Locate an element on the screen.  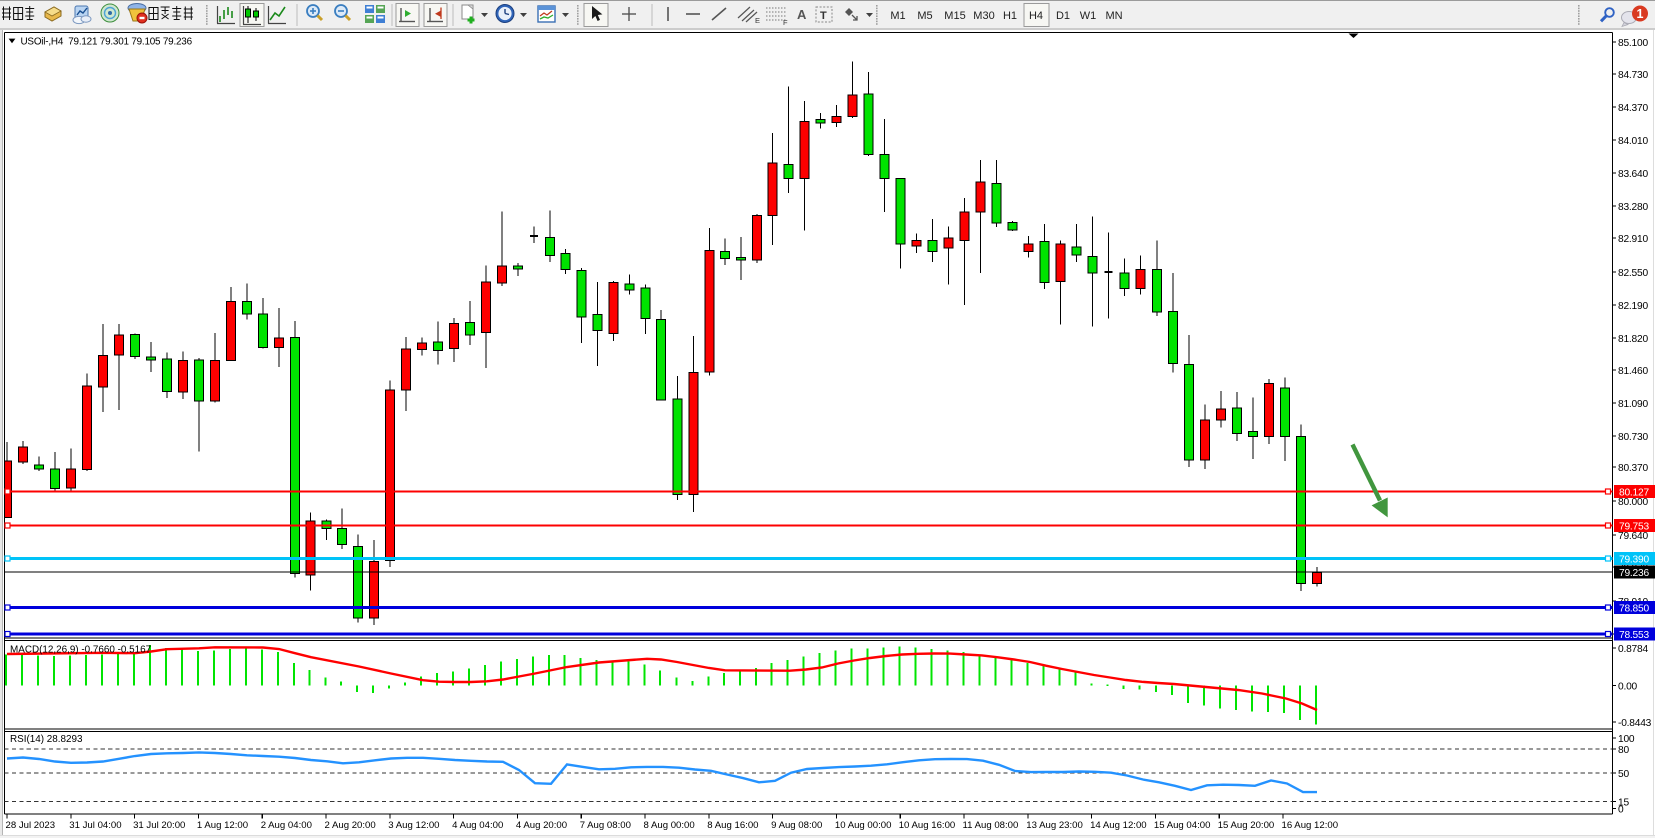
svg-text: 82.190 is located at coordinates (1633, 306).